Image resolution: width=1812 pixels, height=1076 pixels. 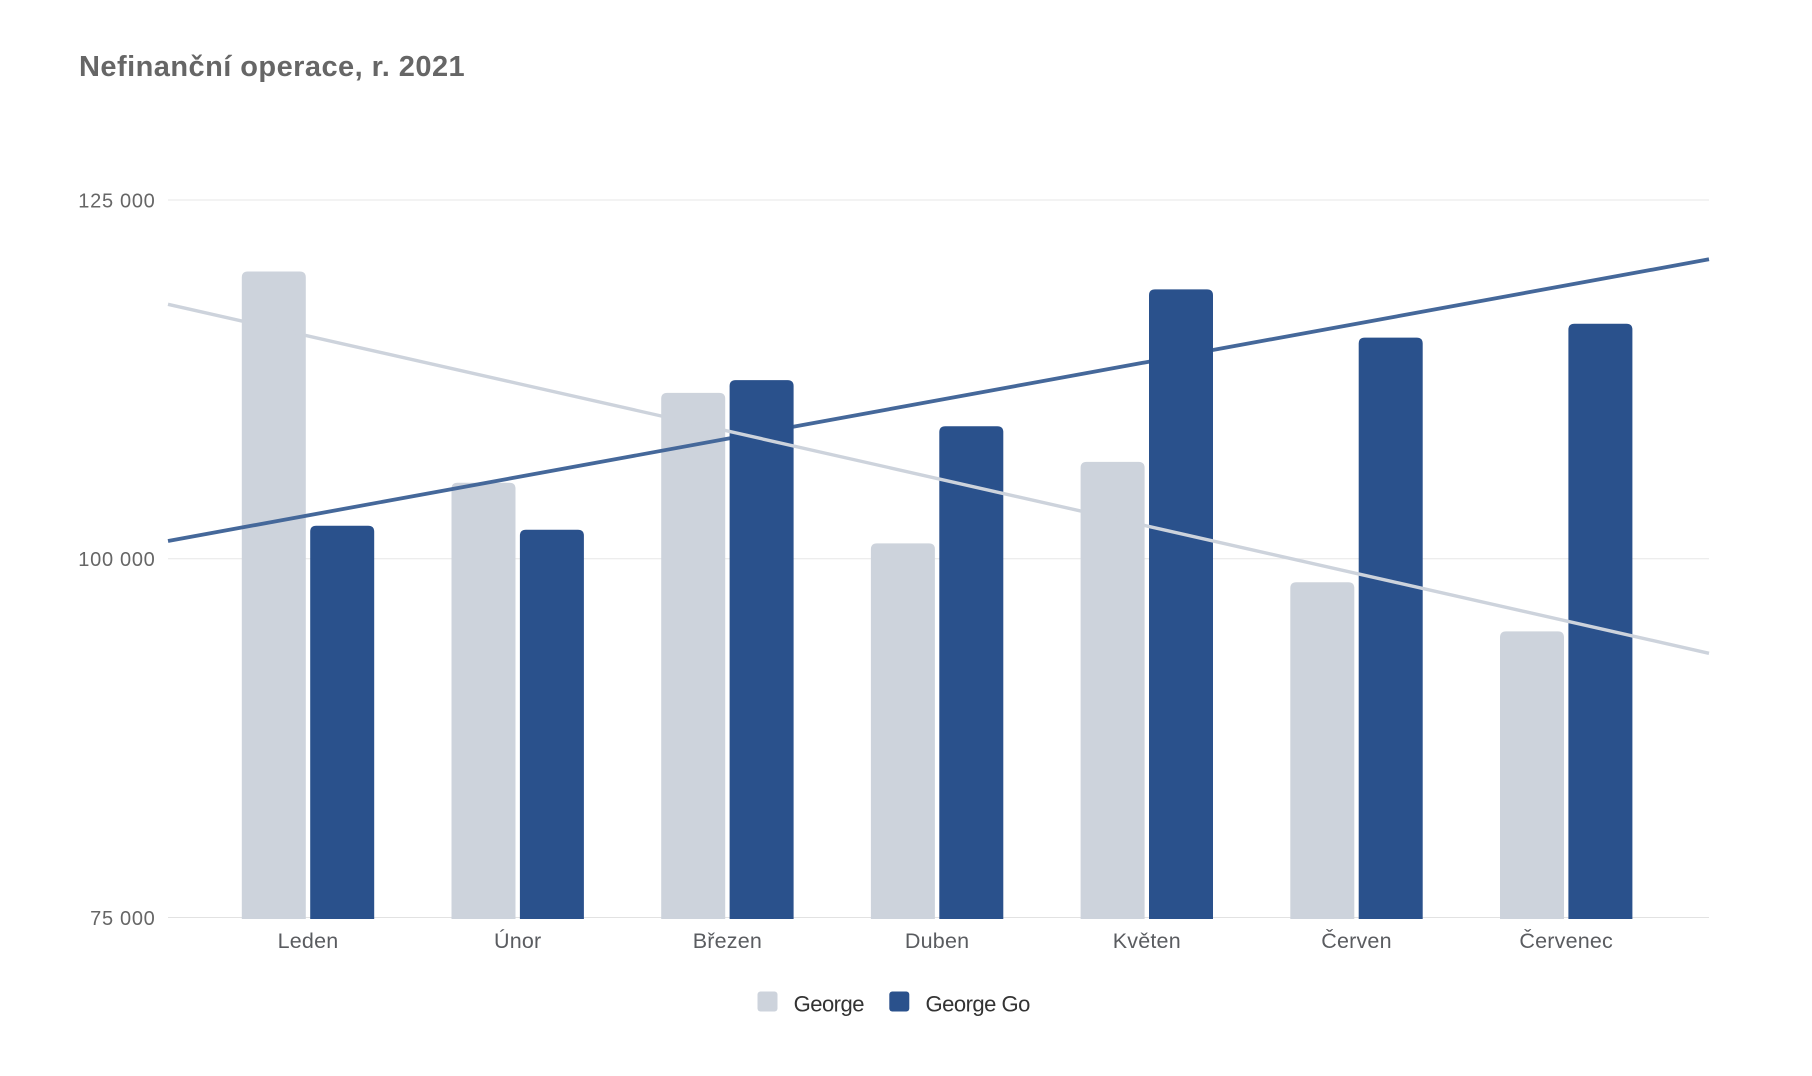 What do you see at coordinates (308, 941) in the screenshot?
I see `svg-text: Leden` at bounding box center [308, 941].